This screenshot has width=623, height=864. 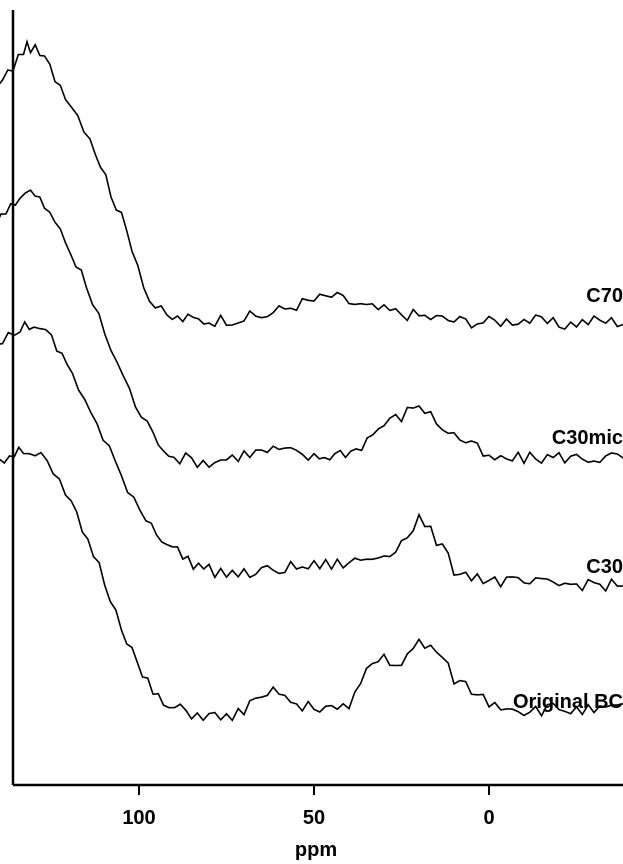 I want to click on x-ticks: 250200150100500-50, so click(x=308, y=807).